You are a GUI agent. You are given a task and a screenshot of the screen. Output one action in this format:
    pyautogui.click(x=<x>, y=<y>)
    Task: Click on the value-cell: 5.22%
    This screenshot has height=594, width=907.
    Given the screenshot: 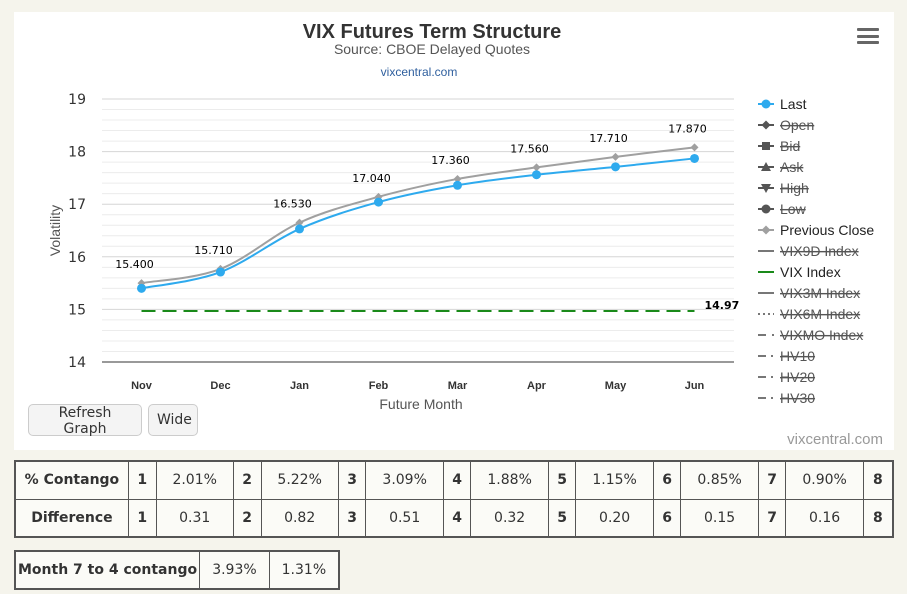 What is the action you would take?
    pyautogui.click(x=299, y=480)
    